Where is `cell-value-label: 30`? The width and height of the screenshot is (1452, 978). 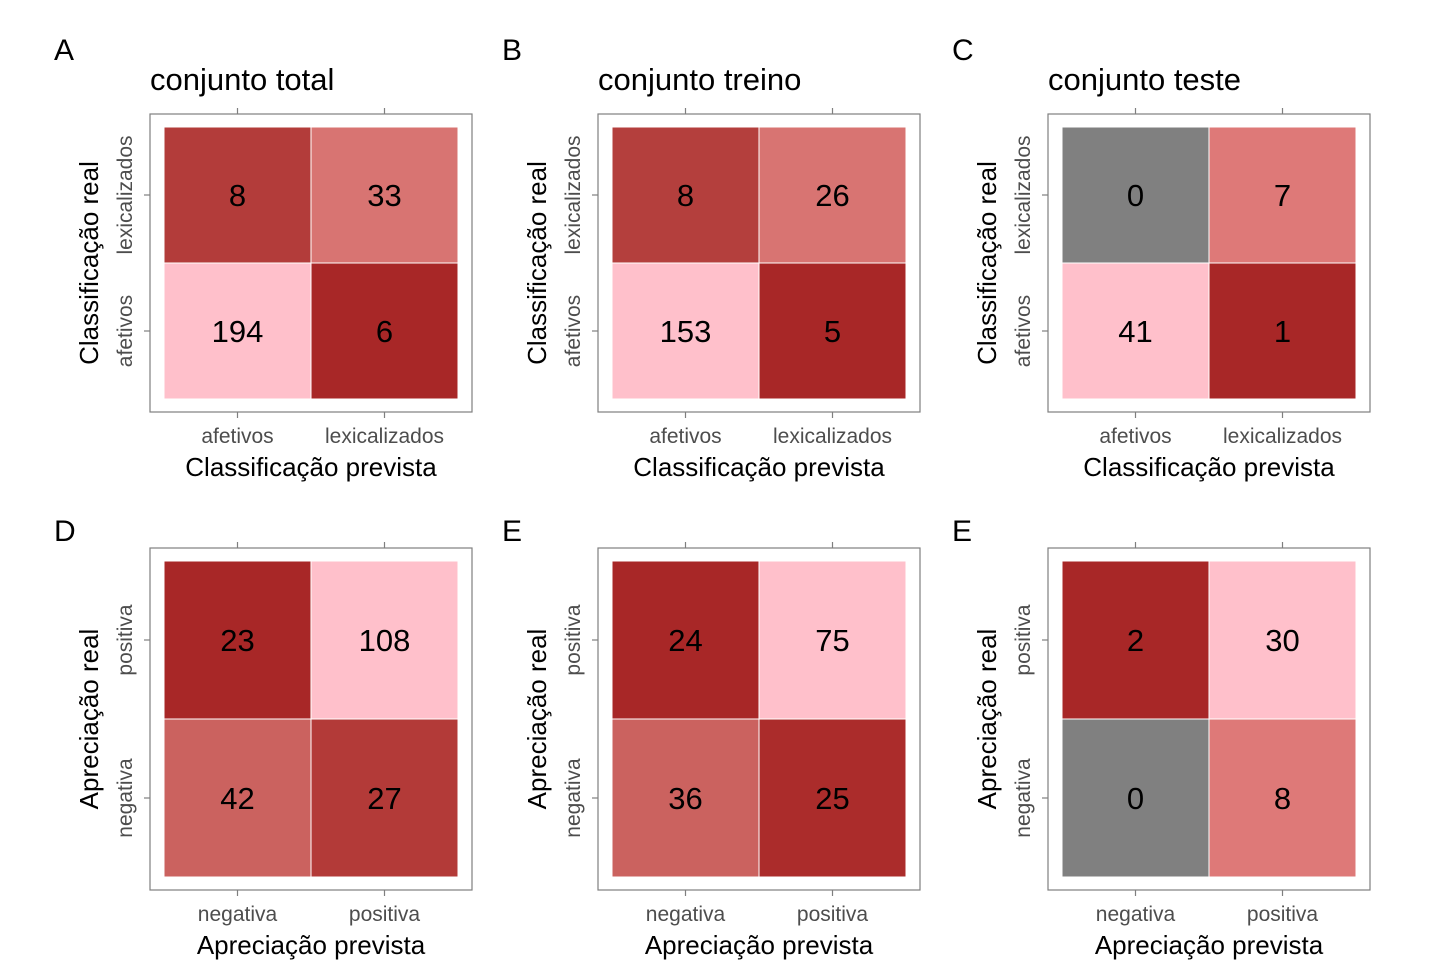 cell-value-label: 30 is located at coordinates (1282, 640).